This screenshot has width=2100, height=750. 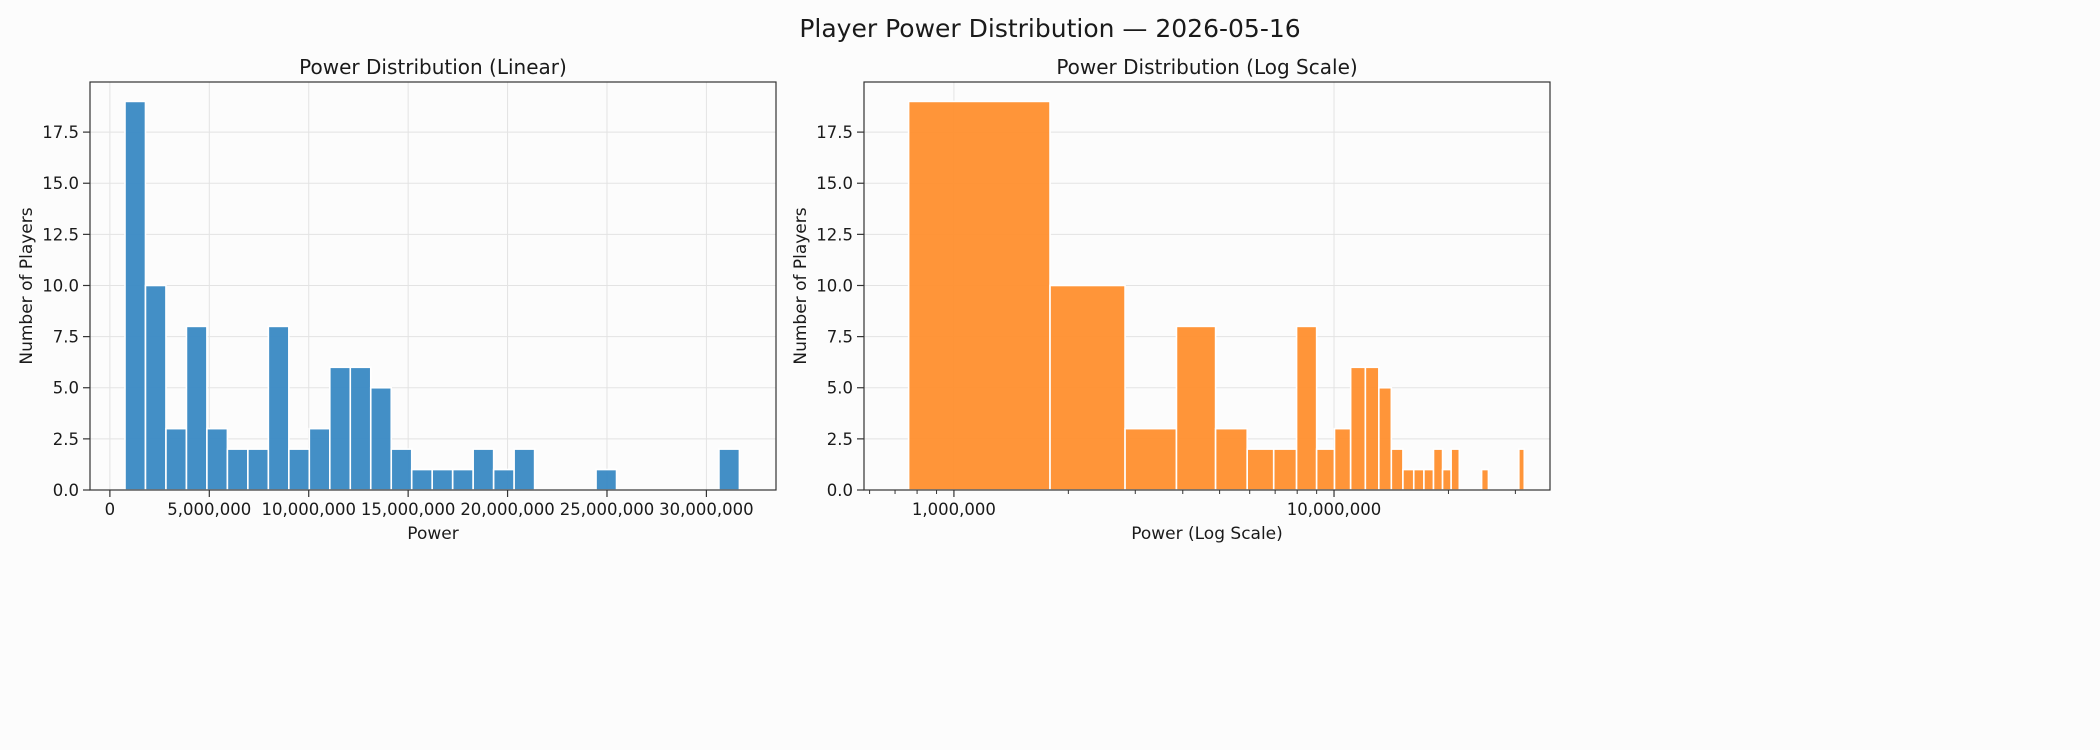 What do you see at coordinates (66, 337) in the screenshot?
I see `linear-y-tick-label: 7.5` at bounding box center [66, 337].